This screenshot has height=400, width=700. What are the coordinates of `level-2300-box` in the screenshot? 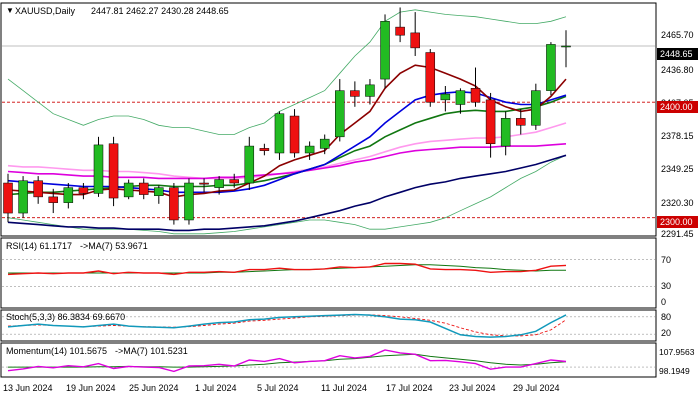 It's located at (677, 222).